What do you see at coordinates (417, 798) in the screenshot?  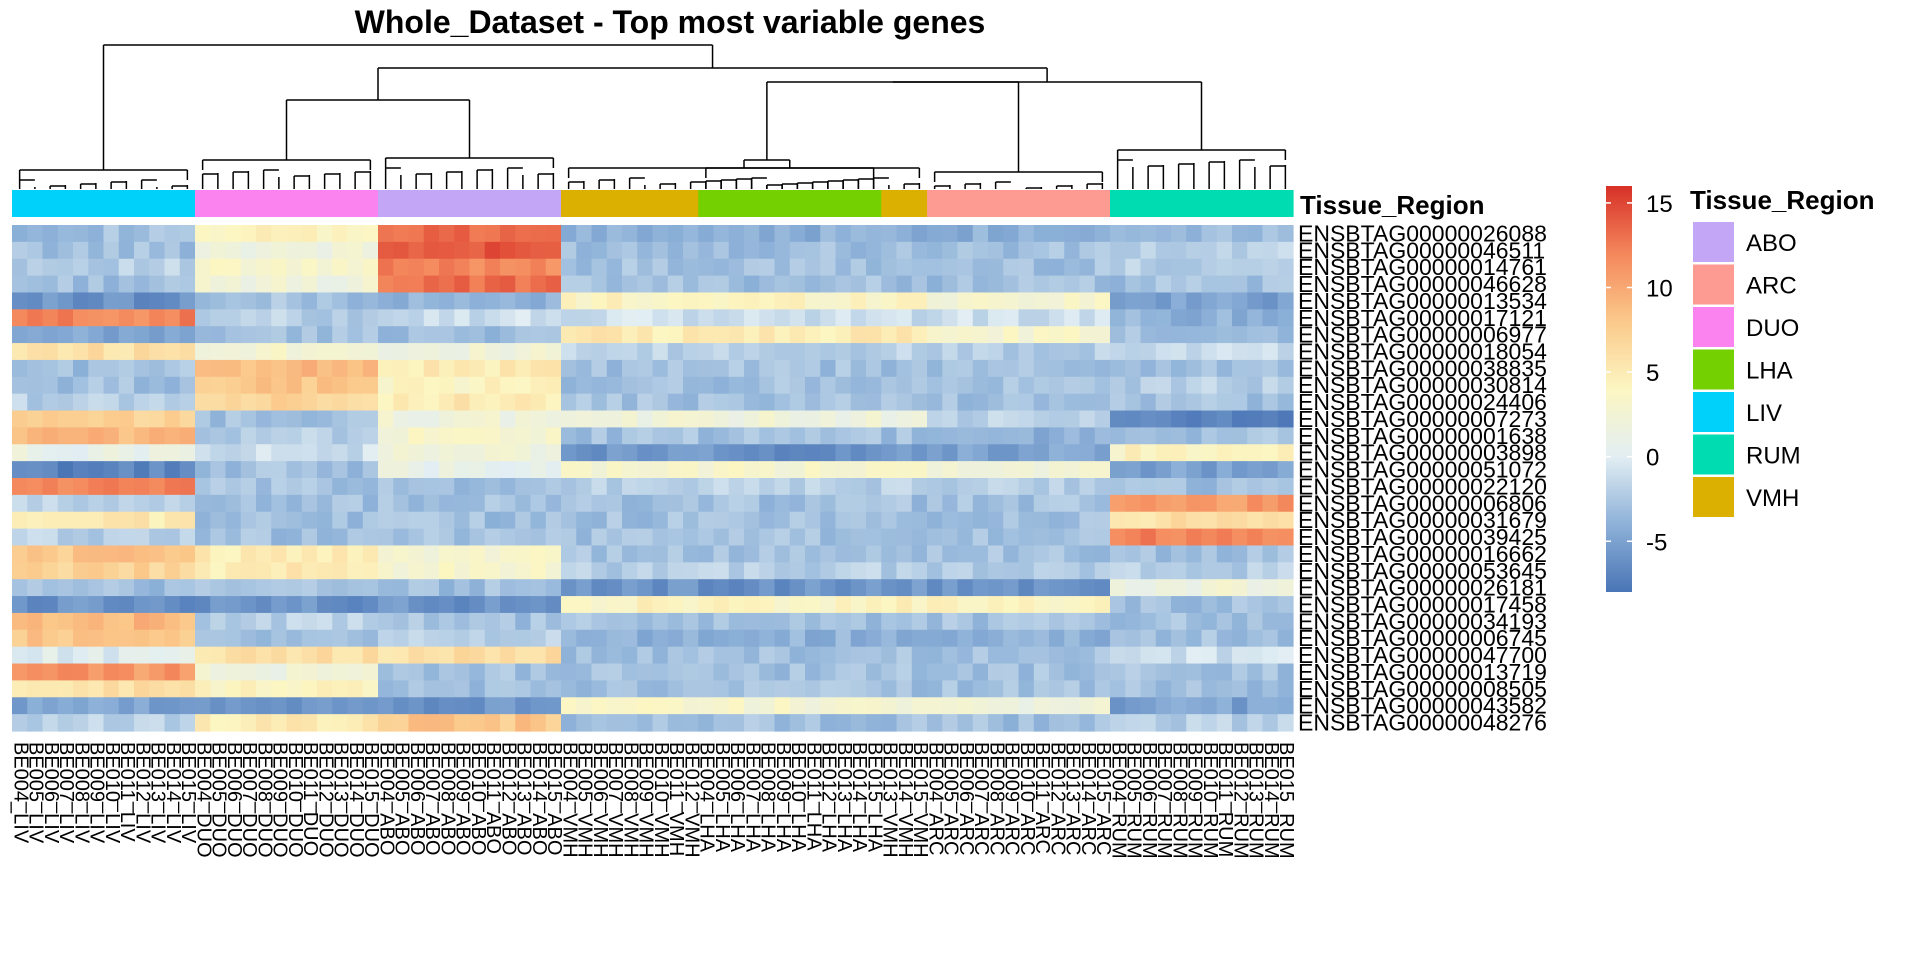 I see `sample-label: BE006_ABO` at bounding box center [417, 798].